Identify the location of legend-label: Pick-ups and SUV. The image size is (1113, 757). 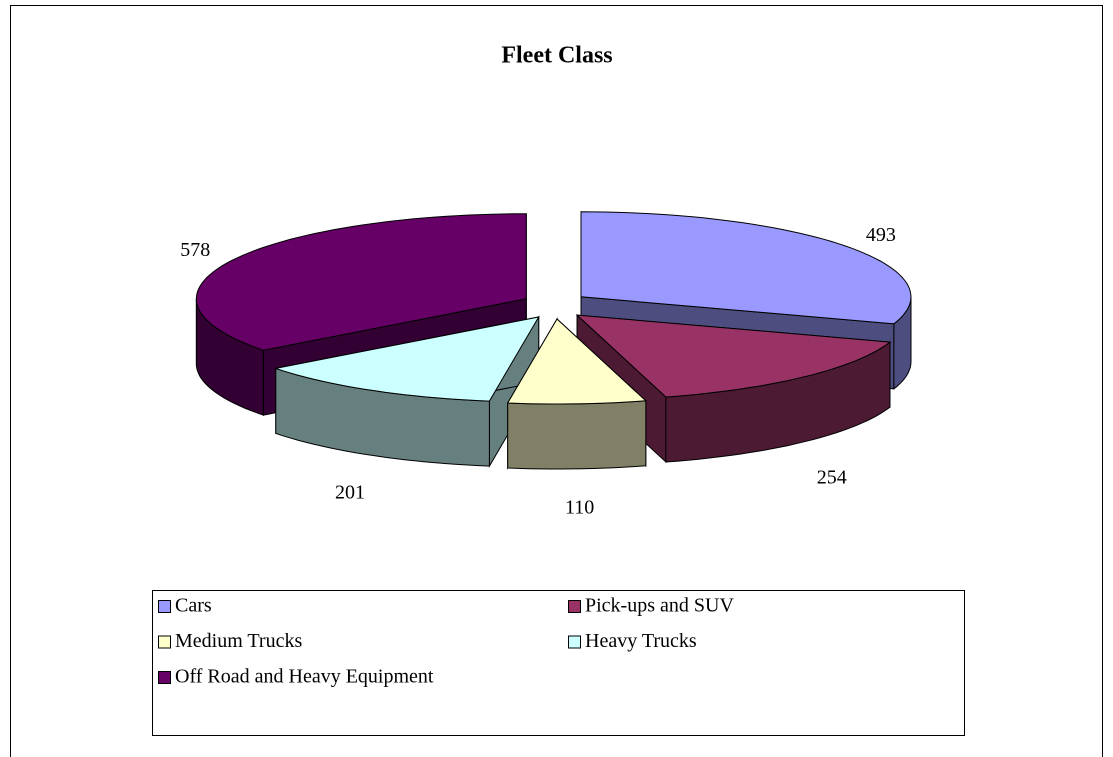
(659, 606).